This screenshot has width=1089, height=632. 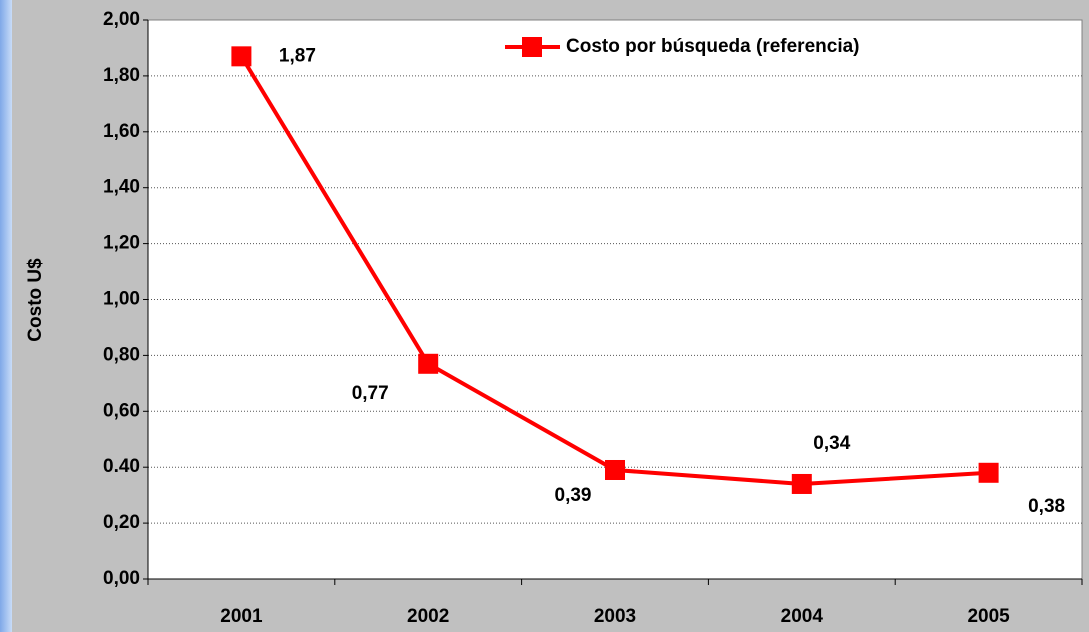 What do you see at coordinates (532, 47) in the screenshot?
I see `legend-marker` at bounding box center [532, 47].